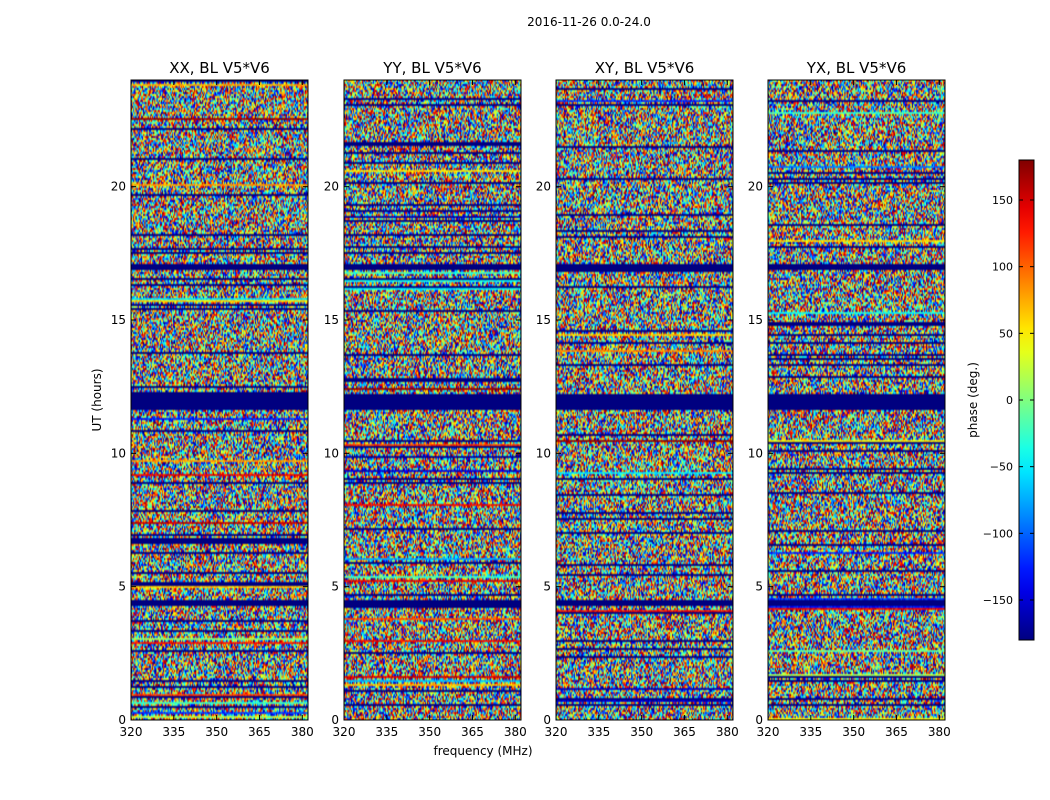  I want to click on colorbar-tick-label: −150, so click(998, 600).